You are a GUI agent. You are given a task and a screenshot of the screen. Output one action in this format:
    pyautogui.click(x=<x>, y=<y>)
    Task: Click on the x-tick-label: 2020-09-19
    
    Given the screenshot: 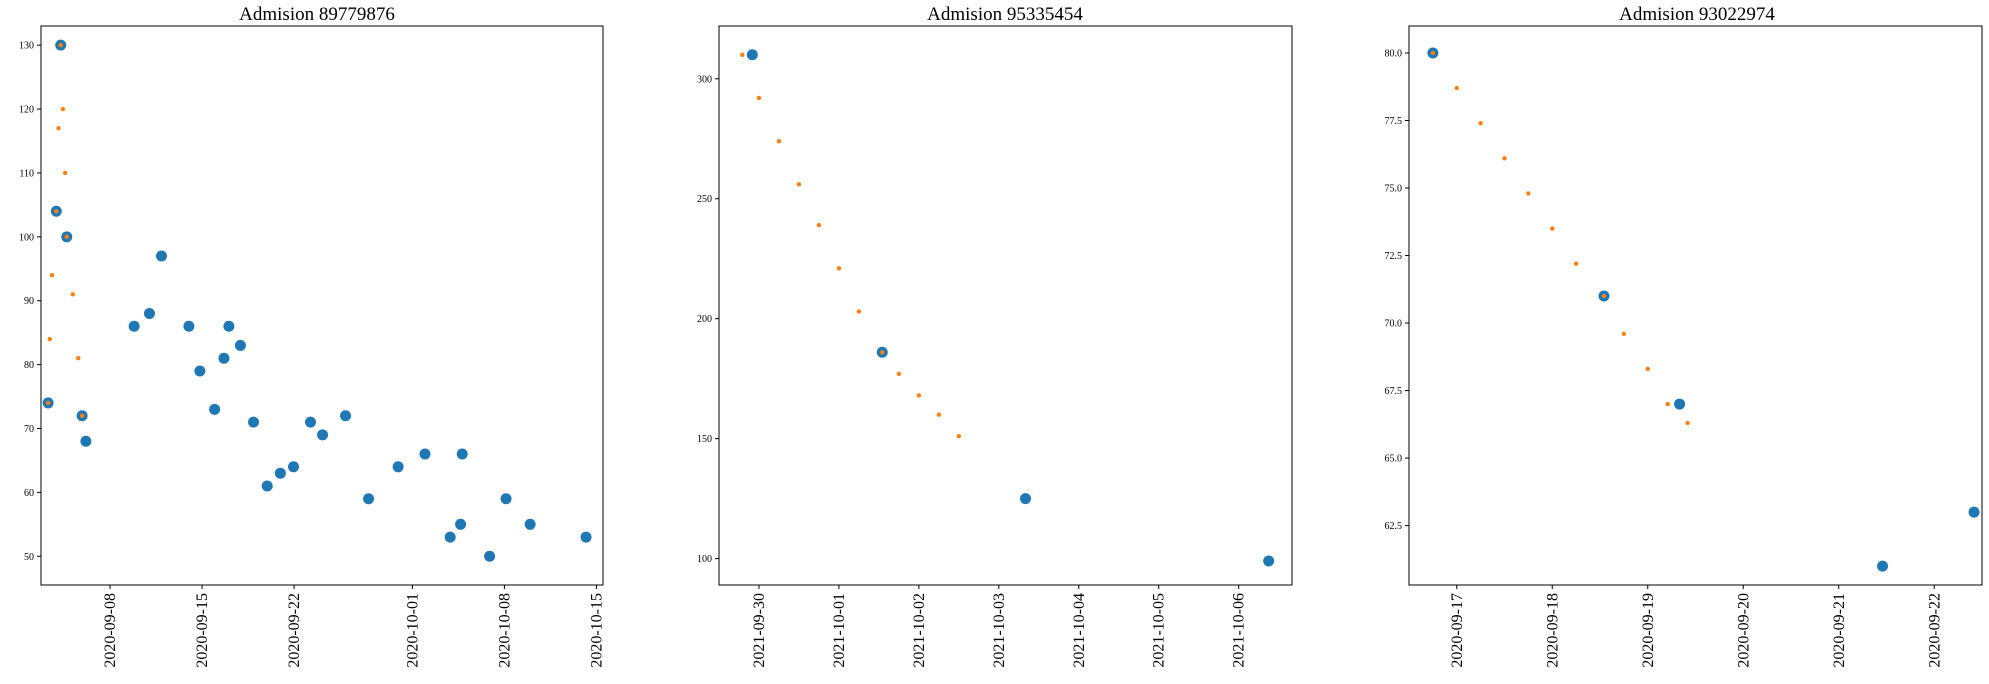 What is the action you would take?
    pyautogui.click(x=1648, y=630)
    